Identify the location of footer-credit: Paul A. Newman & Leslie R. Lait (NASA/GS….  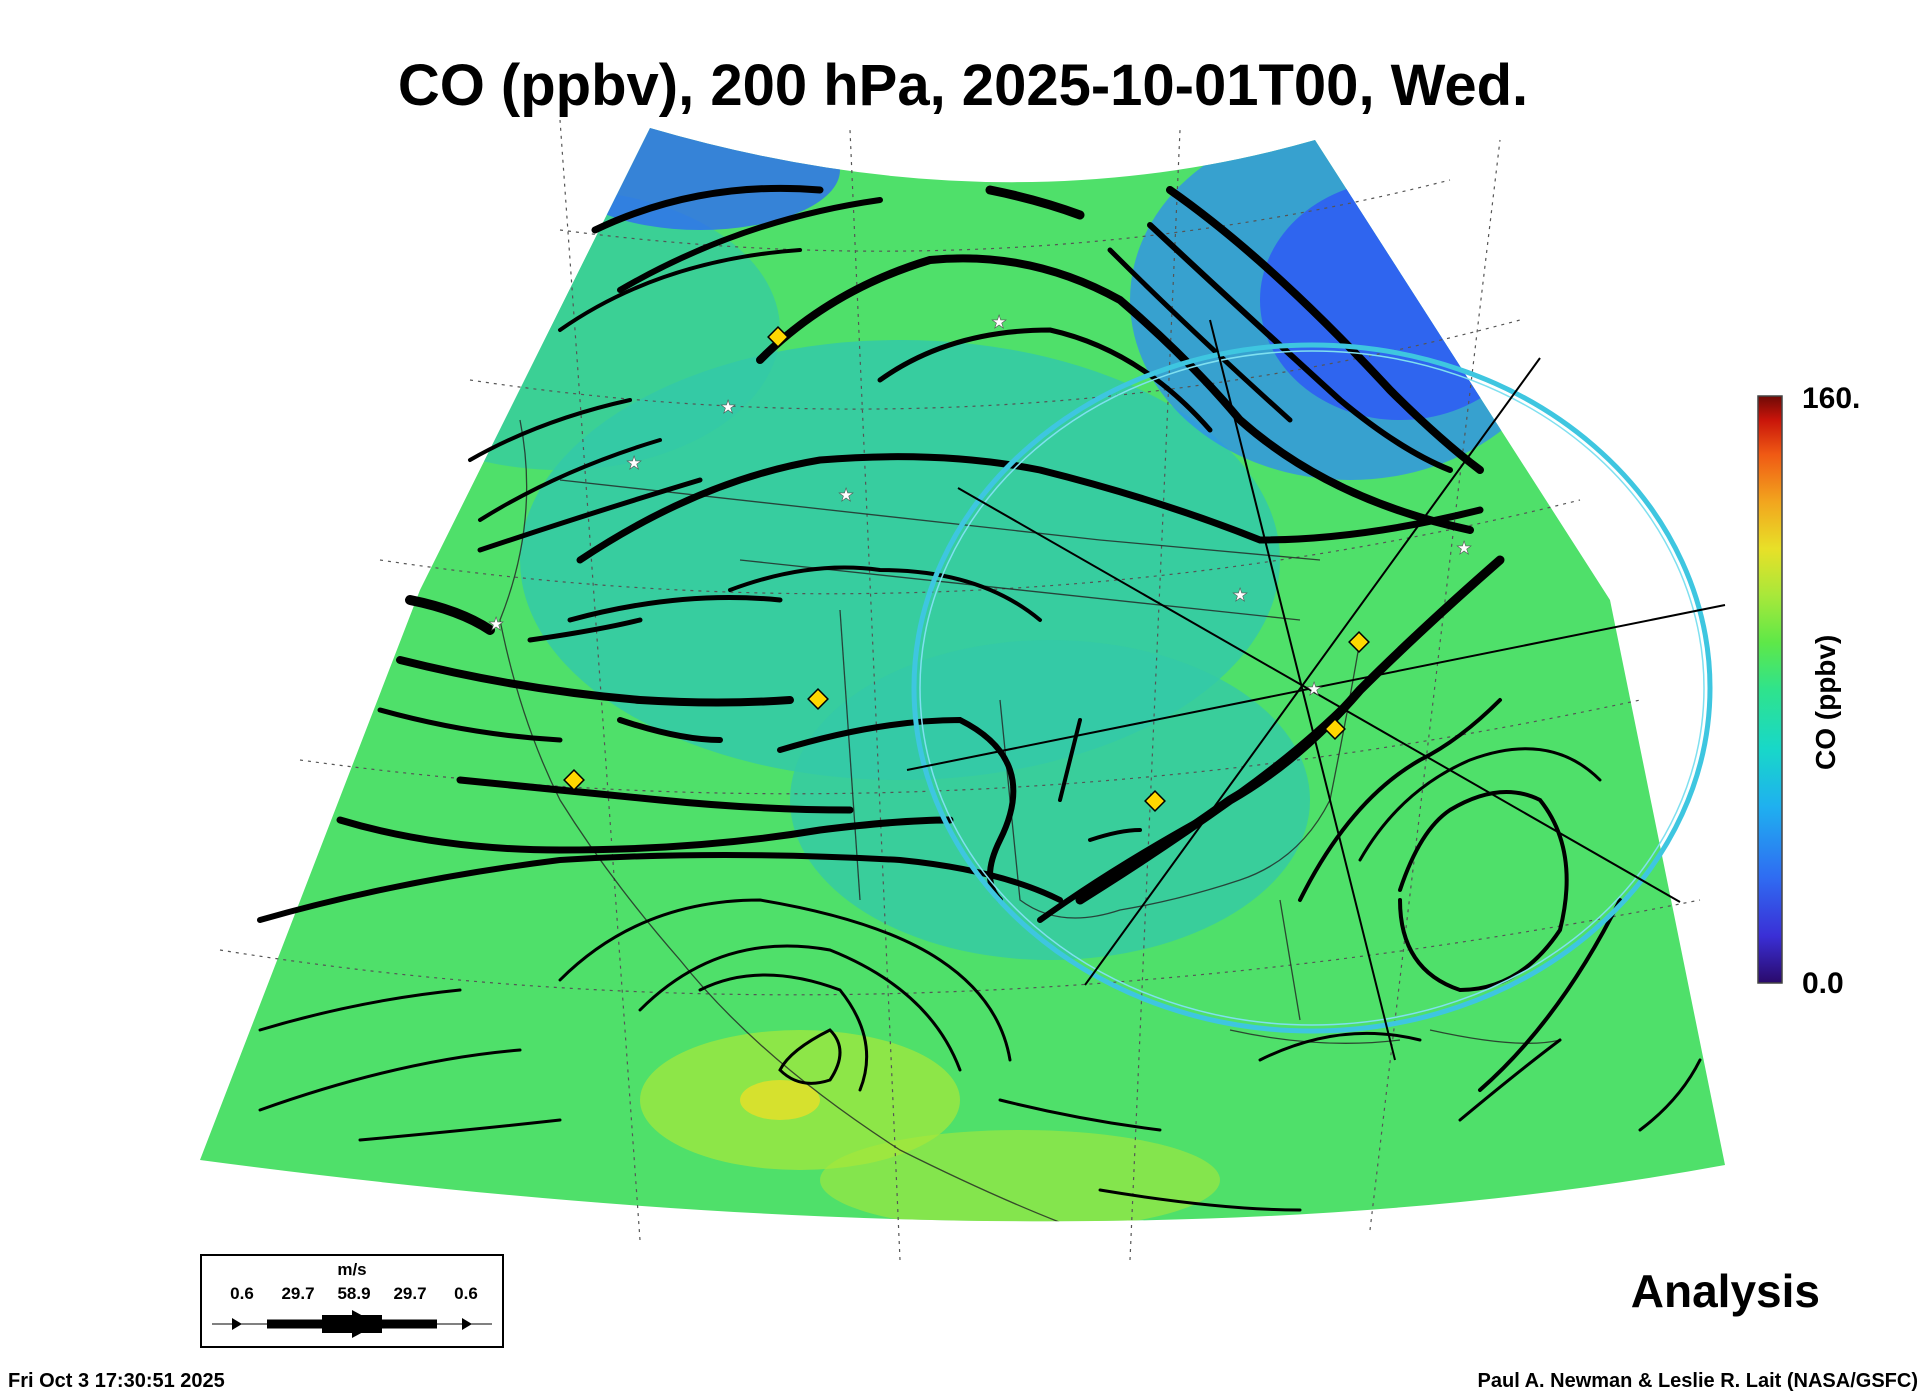
(1697, 1381).